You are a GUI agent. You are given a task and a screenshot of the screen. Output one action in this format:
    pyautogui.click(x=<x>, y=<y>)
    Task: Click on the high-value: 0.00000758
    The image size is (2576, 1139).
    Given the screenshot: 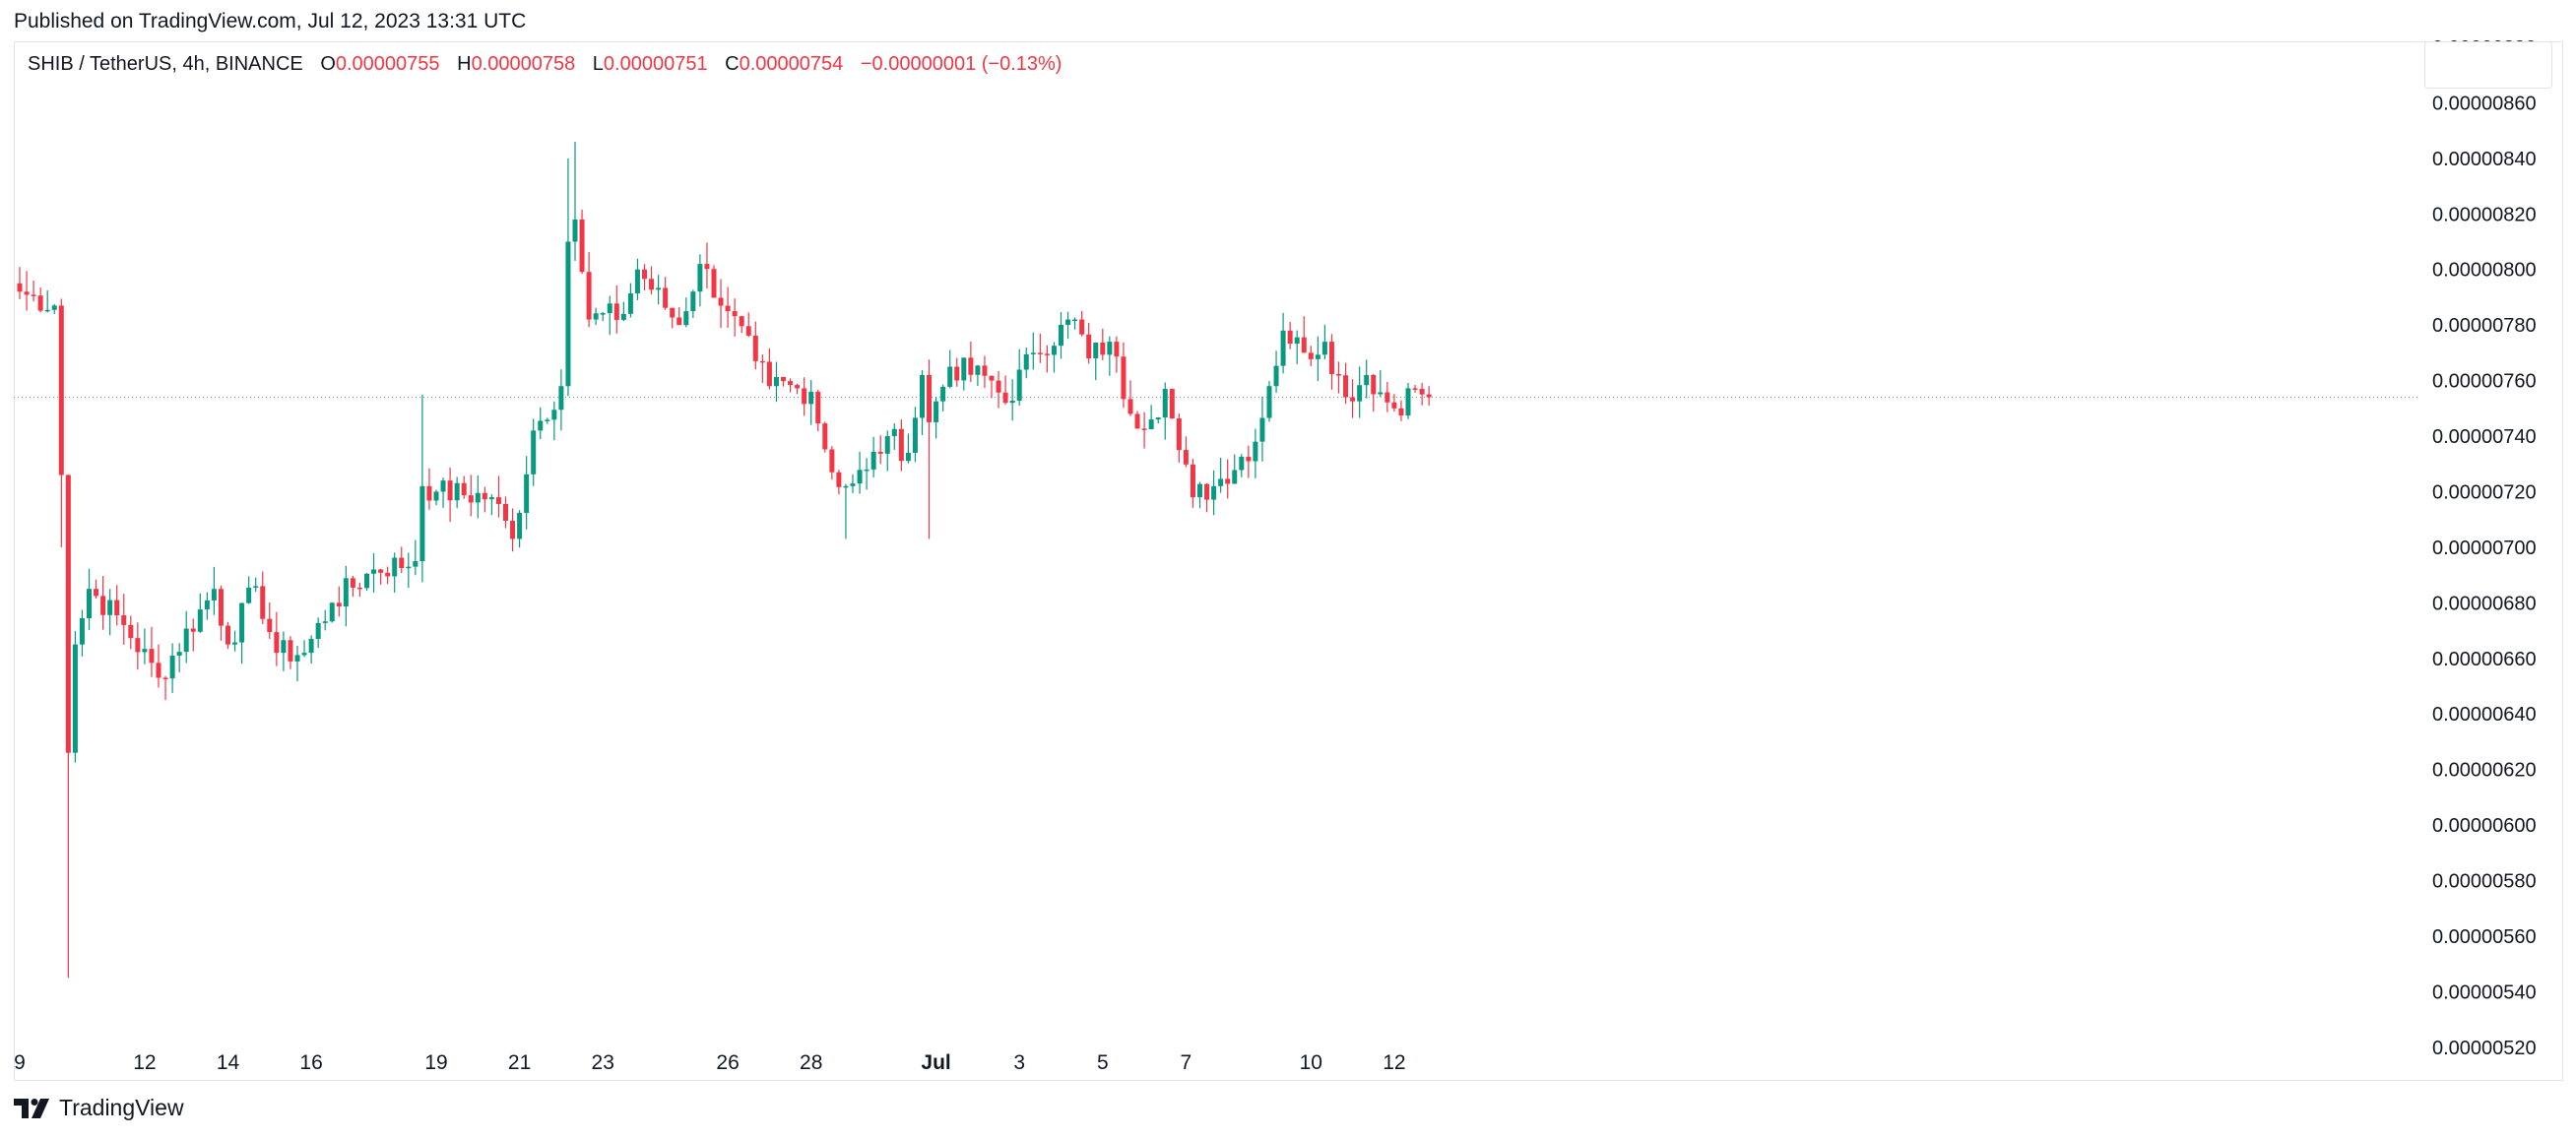 What is the action you would take?
    pyautogui.click(x=523, y=64)
    